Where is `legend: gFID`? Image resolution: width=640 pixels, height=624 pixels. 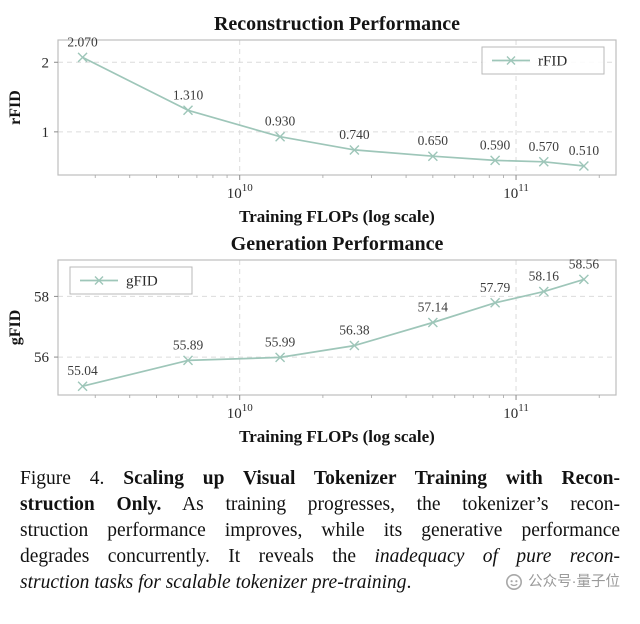 legend: gFID is located at coordinates (131, 280).